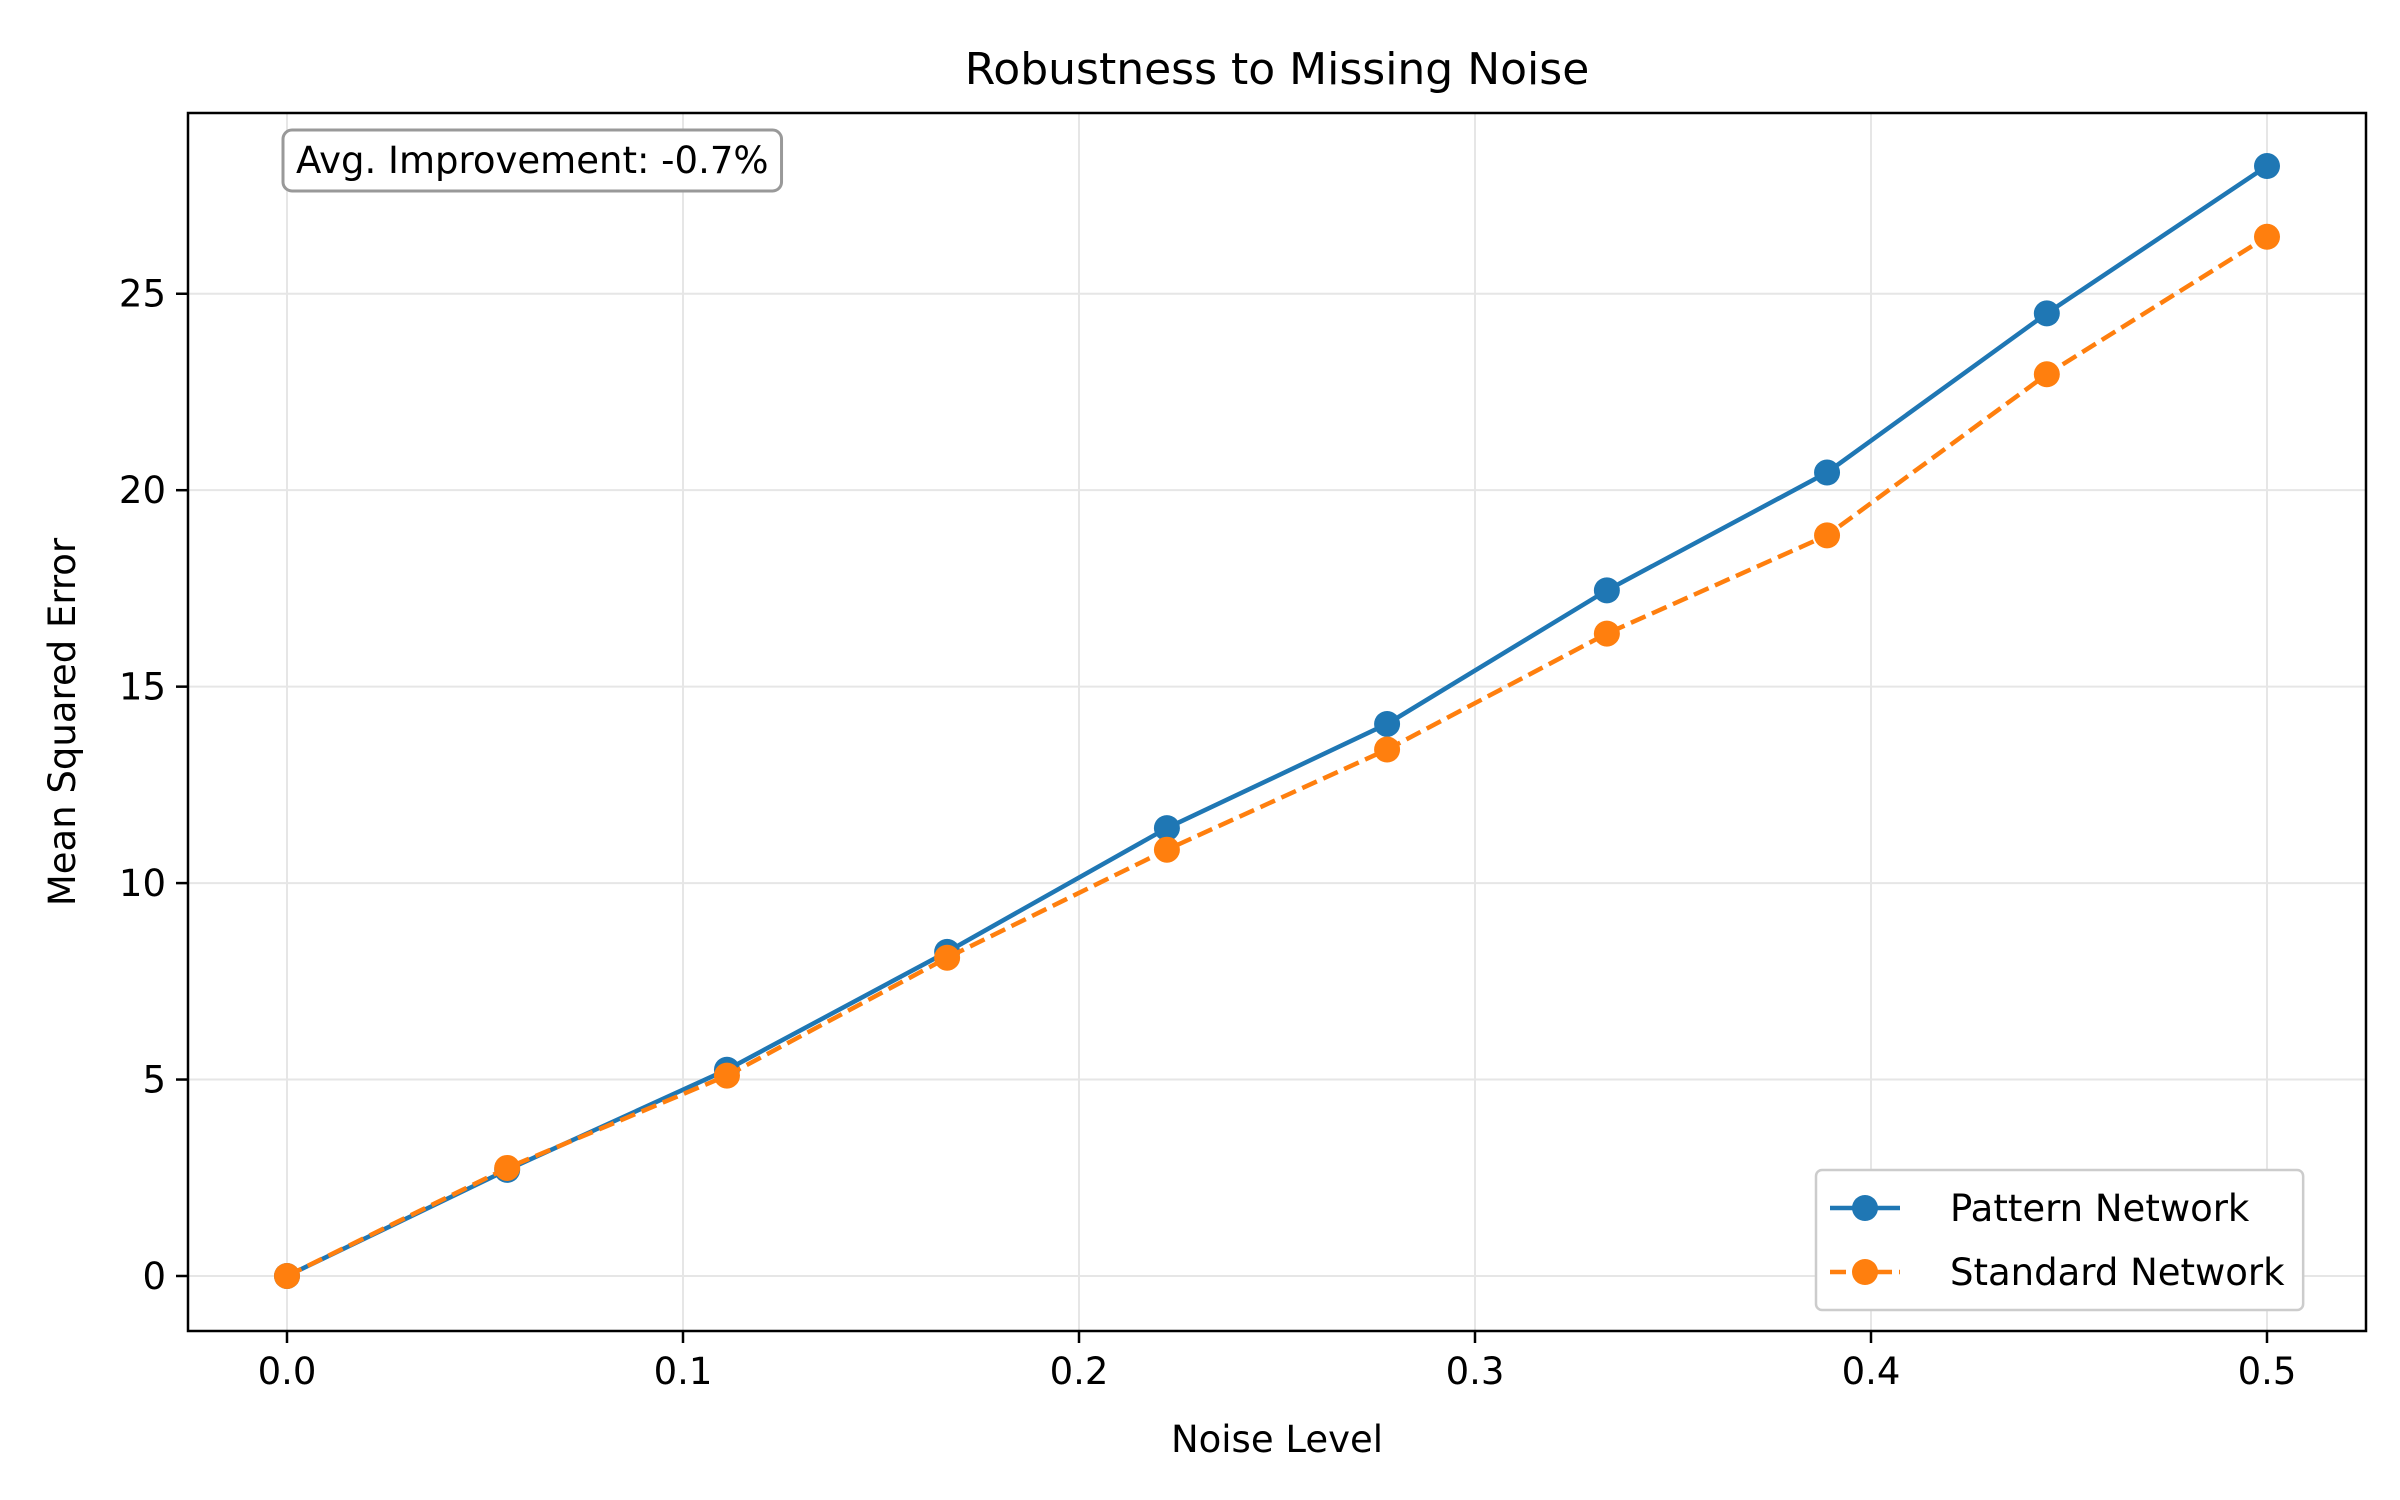  I want to click on y-tick-label: 10, so click(142, 883).